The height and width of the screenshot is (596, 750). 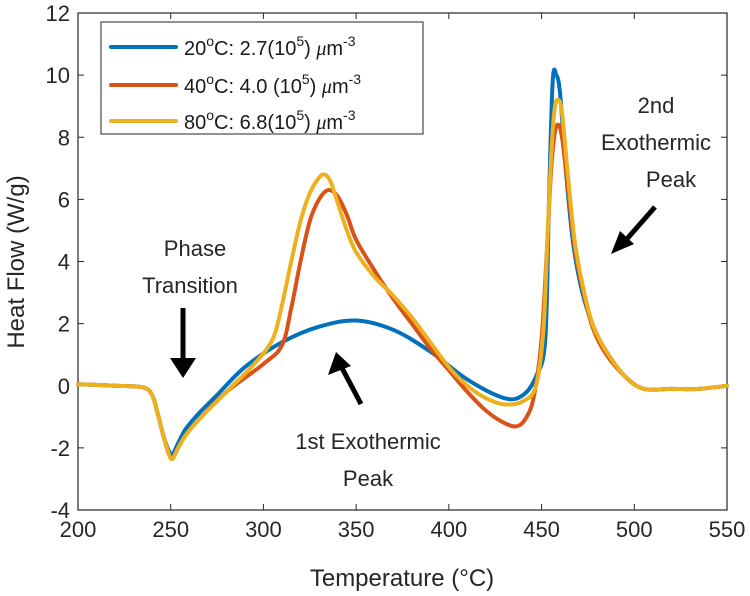 What do you see at coordinates (368, 478) in the screenshot?
I see `annotation-exo1-line-2: Peak` at bounding box center [368, 478].